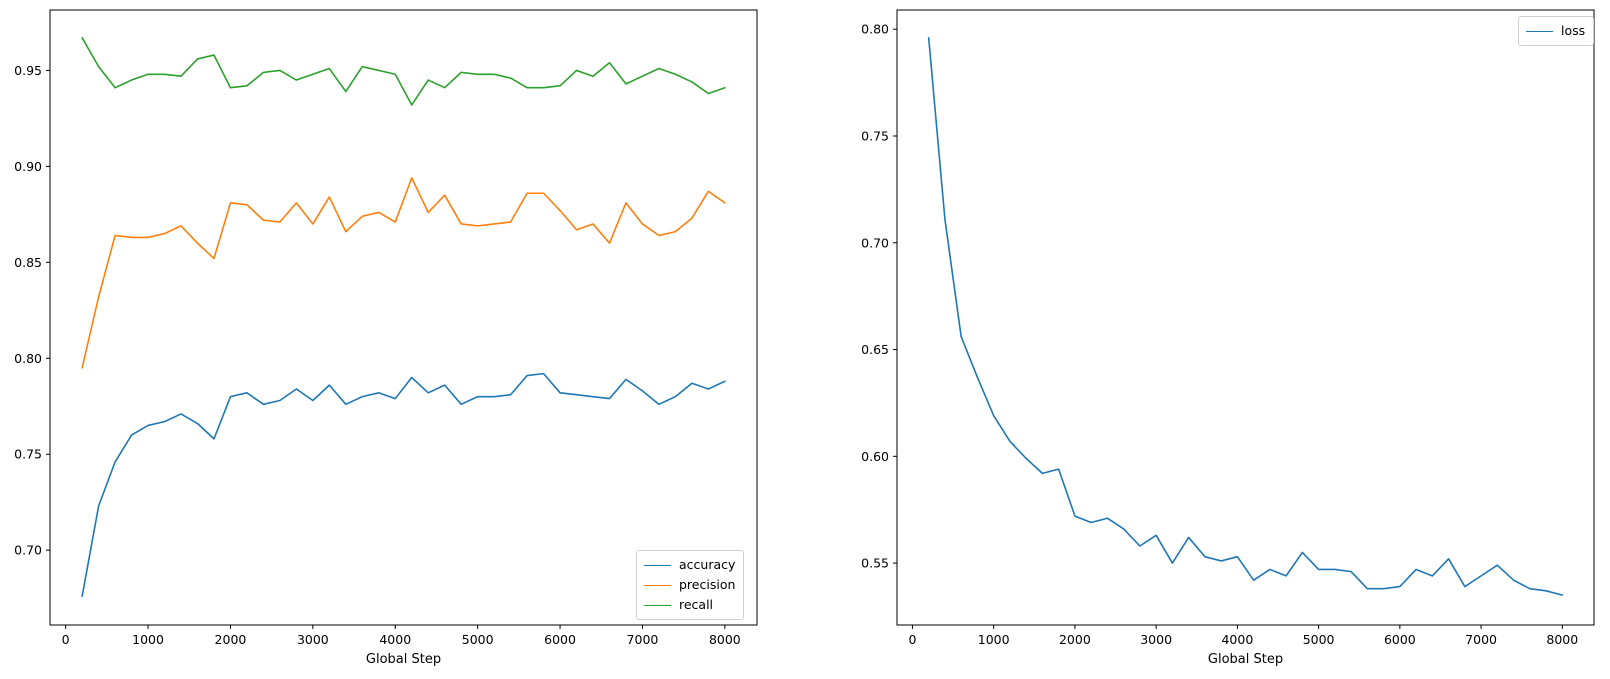  I want to click on y-tick-label: 0.65, so click(875, 349).